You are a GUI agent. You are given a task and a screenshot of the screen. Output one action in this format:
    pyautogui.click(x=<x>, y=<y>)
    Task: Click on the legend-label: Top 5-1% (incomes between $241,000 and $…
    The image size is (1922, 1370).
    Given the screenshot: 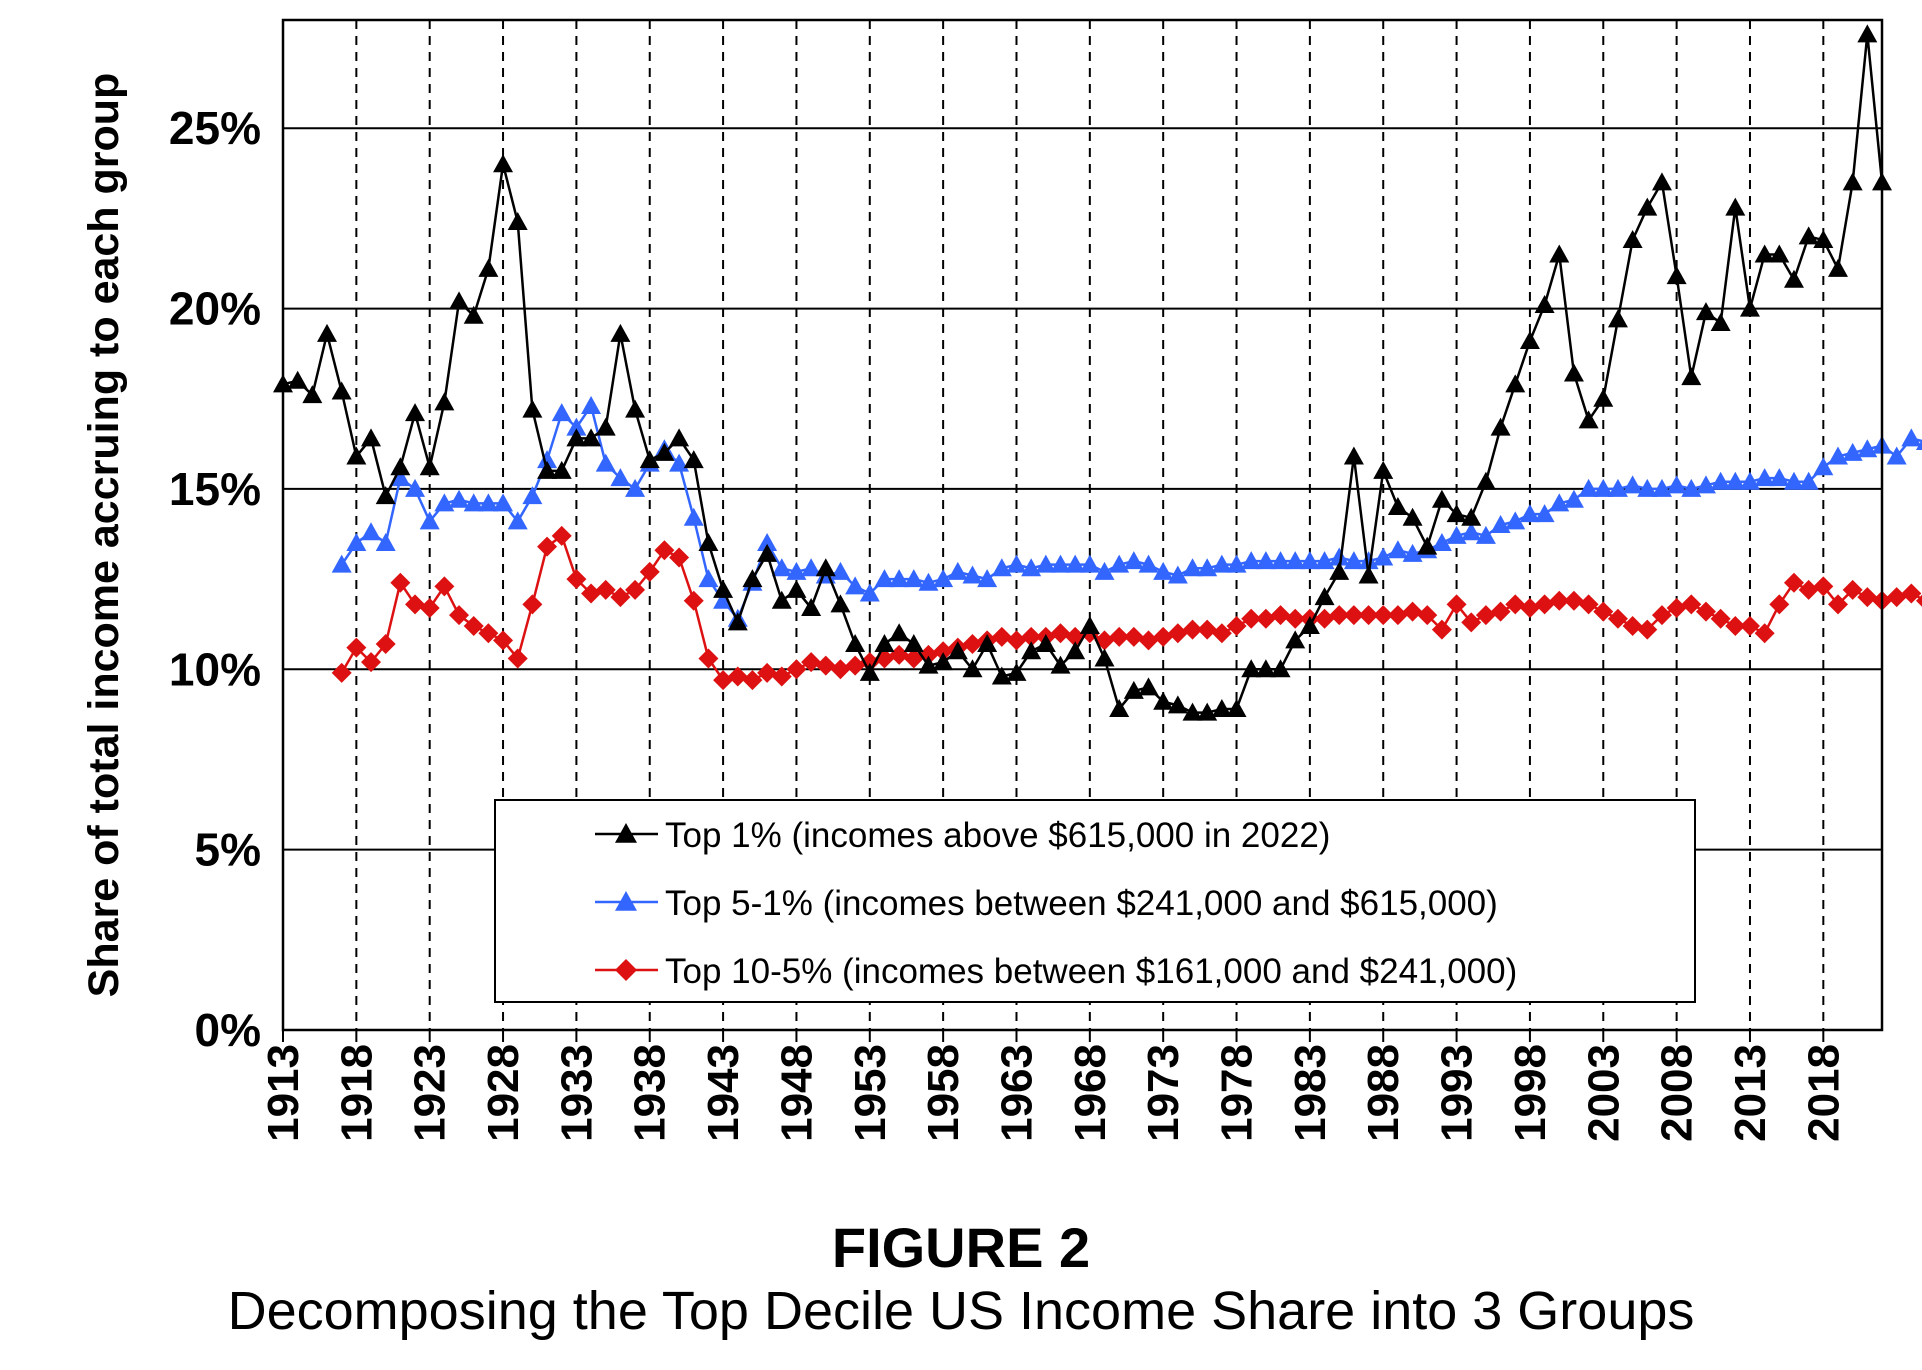 What is the action you would take?
    pyautogui.click(x=1081, y=903)
    